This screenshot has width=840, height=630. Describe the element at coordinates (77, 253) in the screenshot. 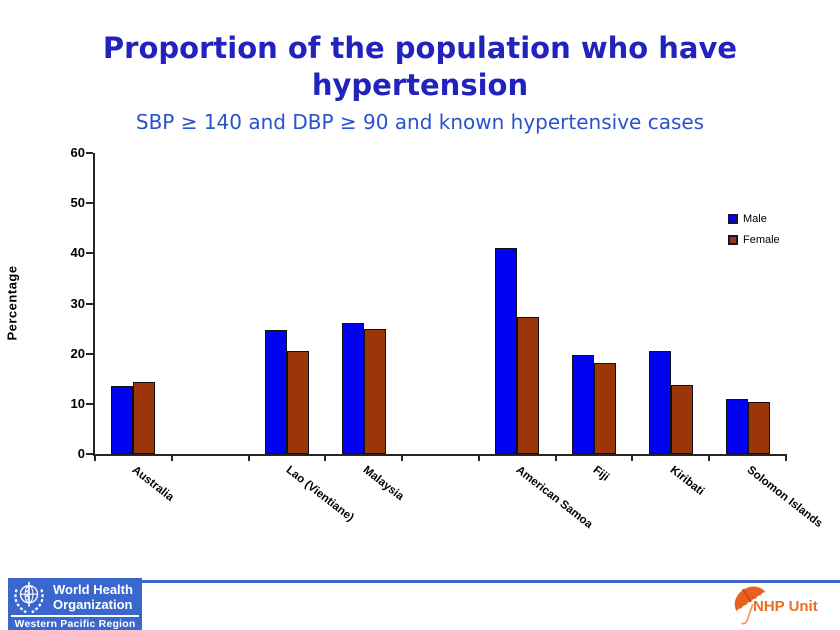

I see `y-tick-label: 40` at that location.